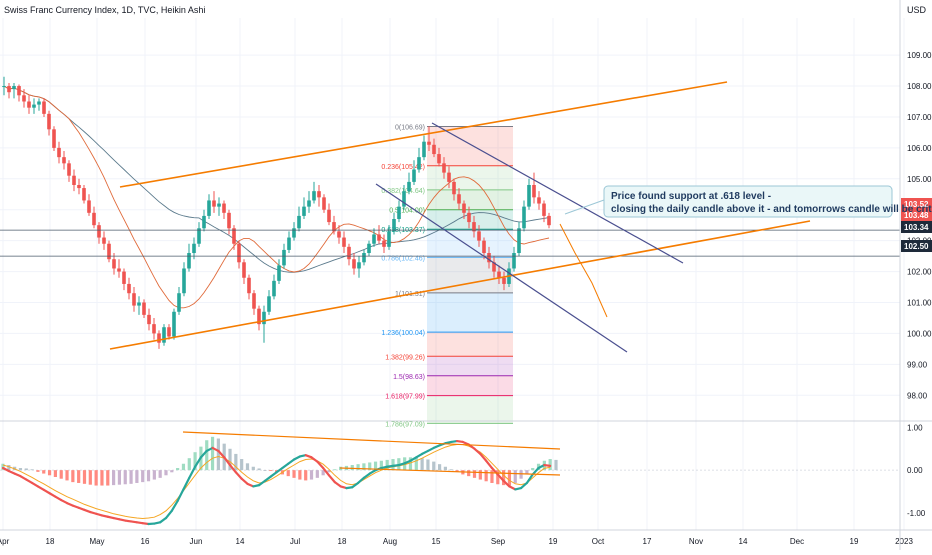  I want to click on fib-level-label: 0(106.69), so click(410, 128).